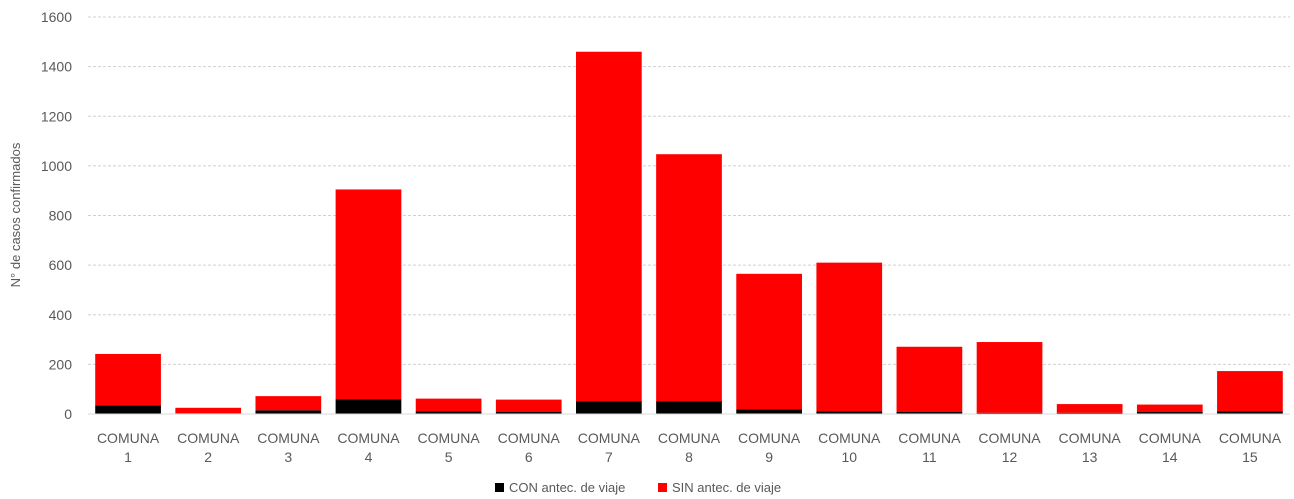 The width and height of the screenshot is (1294, 499). What do you see at coordinates (56, 67) in the screenshot?
I see `y-tick-label: 1400` at bounding box center [56, 67].